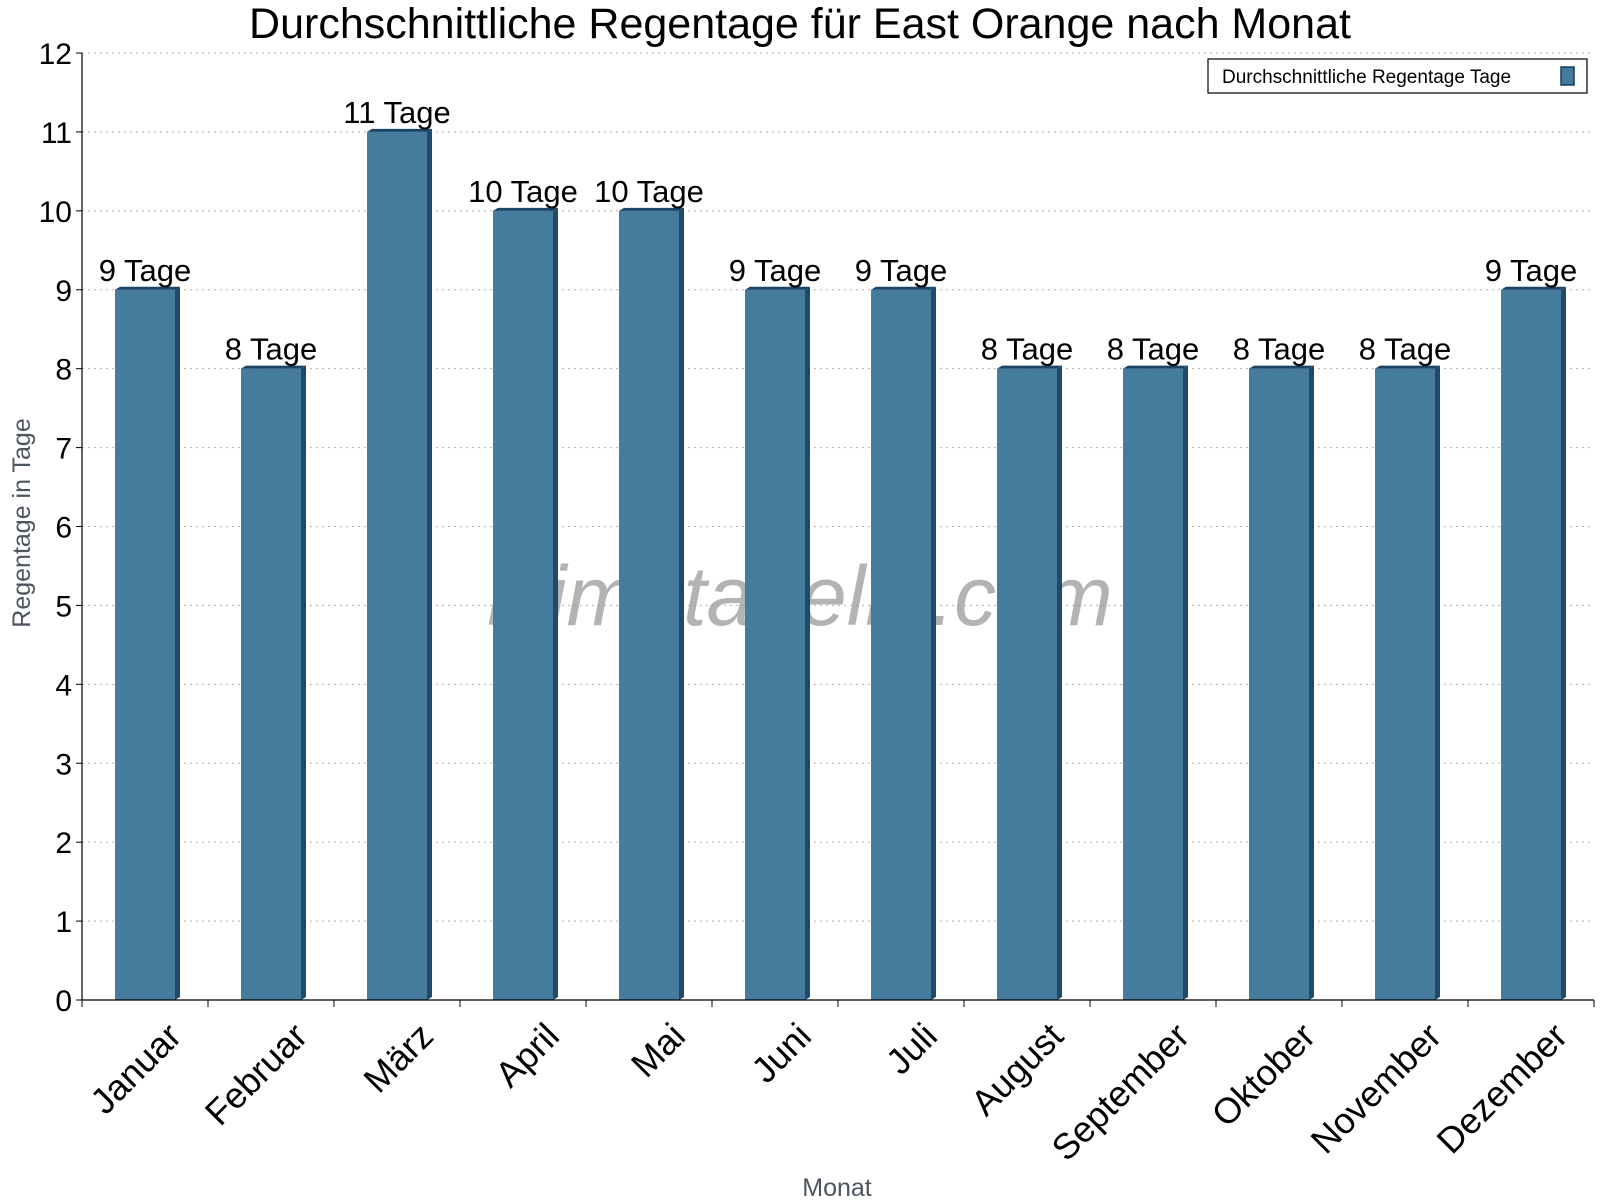 This screenshot has height=1200, width=1600. What do you see at coordinates (523, 191) in the screenshot?
I see `data-label-4: 10 Tage` at bounding box center [523, 191].